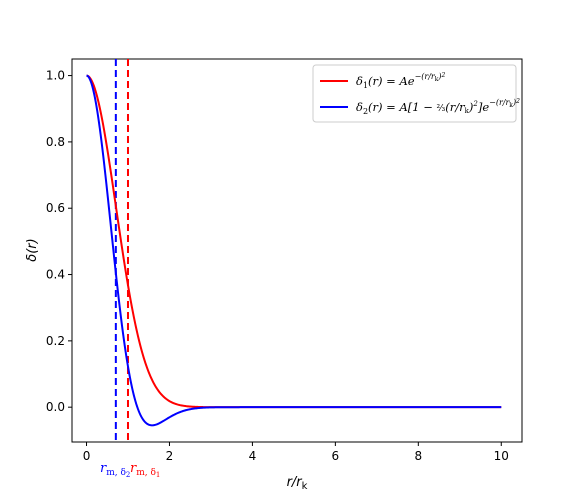 This screenshot has height=498, width=581. Describe the element at coordinates (501, 456) in the screenshot. I see `x-tick-label: 10` at that location.